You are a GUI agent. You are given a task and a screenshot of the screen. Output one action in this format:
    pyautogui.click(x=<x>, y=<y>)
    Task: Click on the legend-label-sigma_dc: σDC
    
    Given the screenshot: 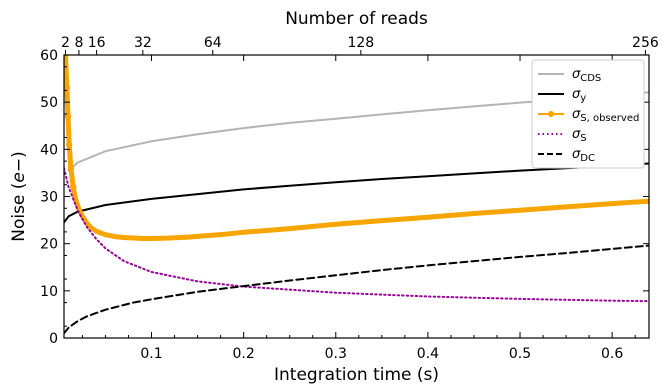 What is the action you would take?
    pyautogui.click(x=583, y=155)
    